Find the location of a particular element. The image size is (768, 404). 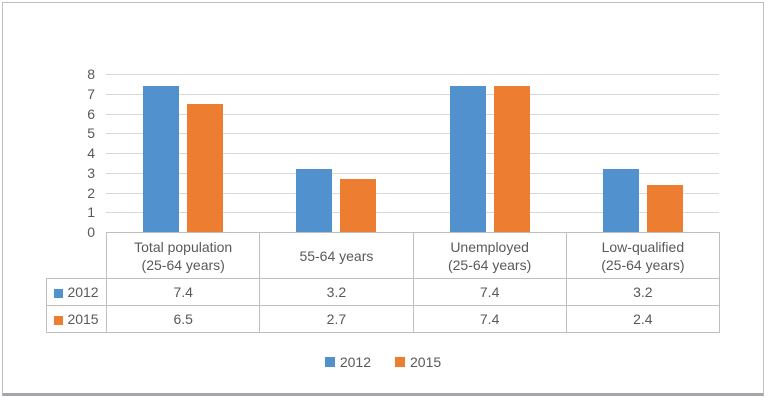

category-label-line: Unemployed is located at coordinates (489, 246).